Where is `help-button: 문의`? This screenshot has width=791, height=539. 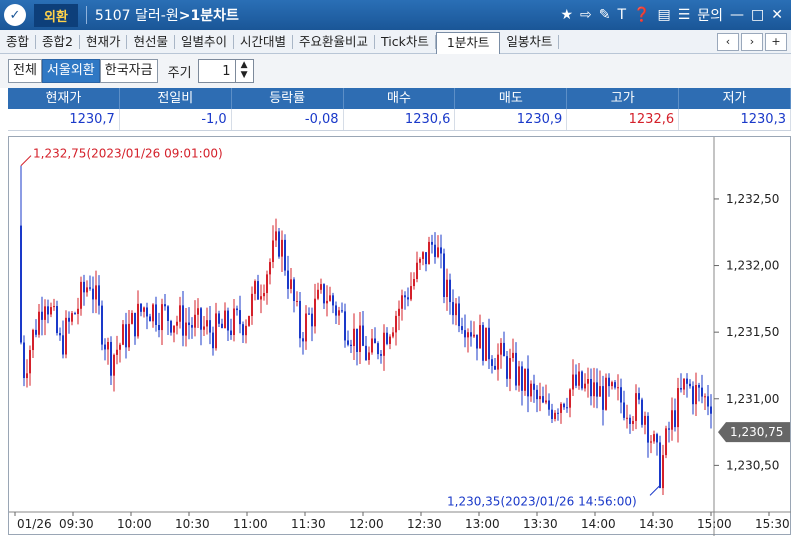
help-button: 문의 is located at coordinates (710, 16).